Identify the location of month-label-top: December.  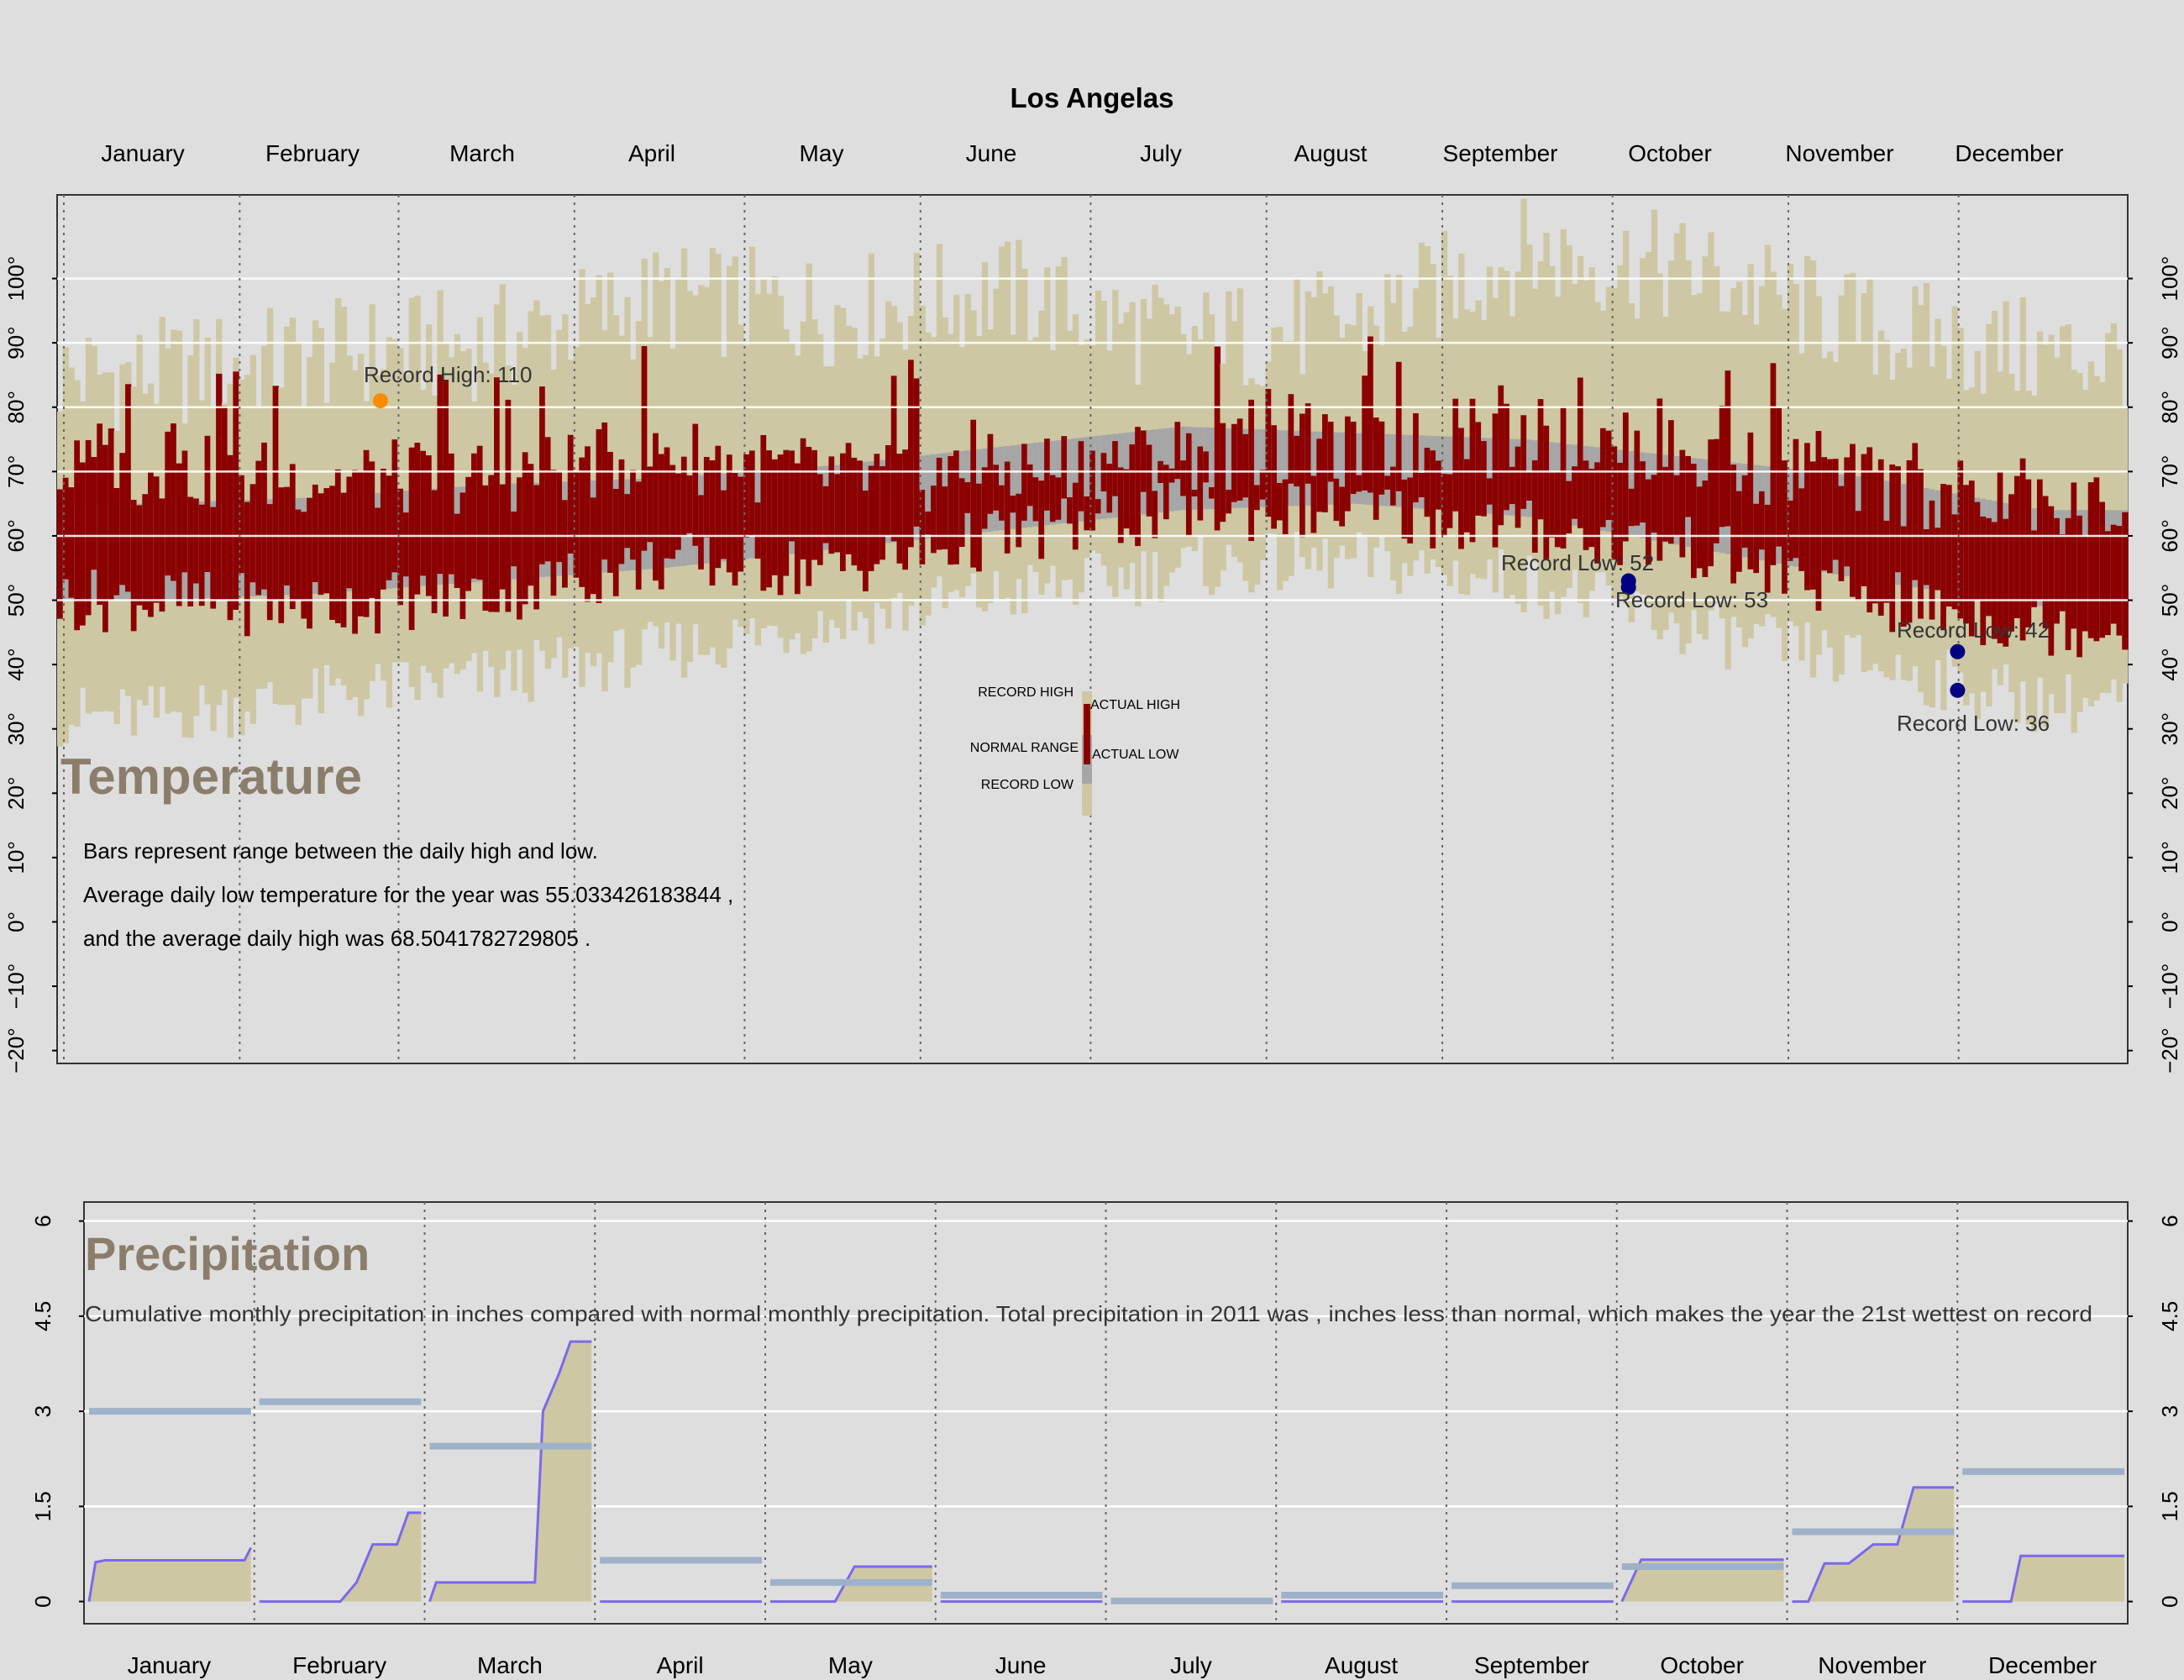
(2009, 153).